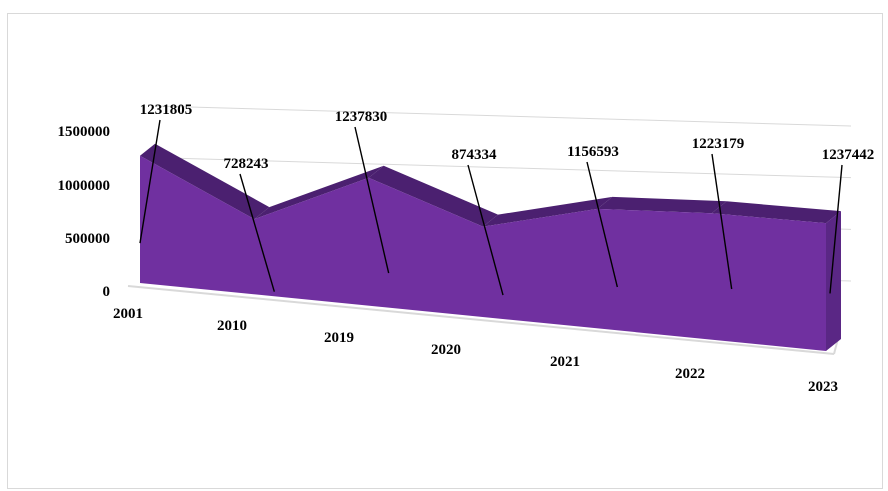 The height and width of the screenshot is (491, 888). I want to click on y-tick-label: 1000000, so click(84, 186).